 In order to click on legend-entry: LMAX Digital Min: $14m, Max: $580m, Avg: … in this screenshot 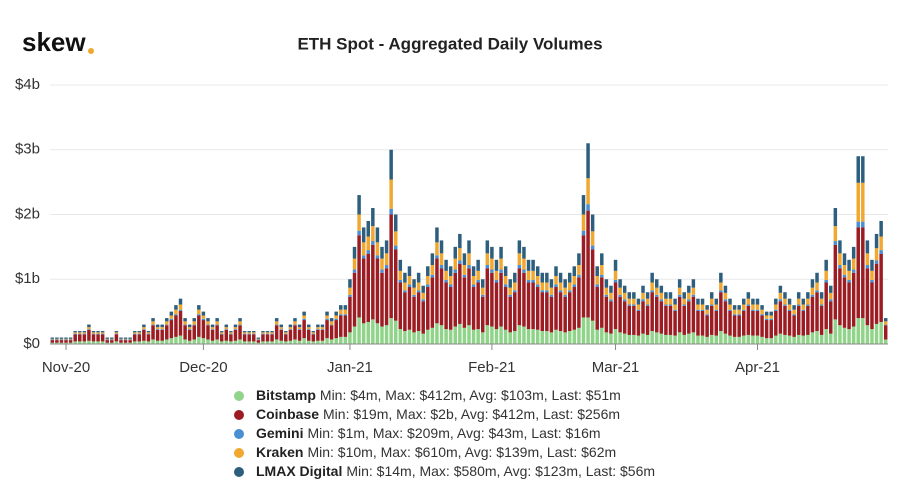, I will do `click(455, 471)`.